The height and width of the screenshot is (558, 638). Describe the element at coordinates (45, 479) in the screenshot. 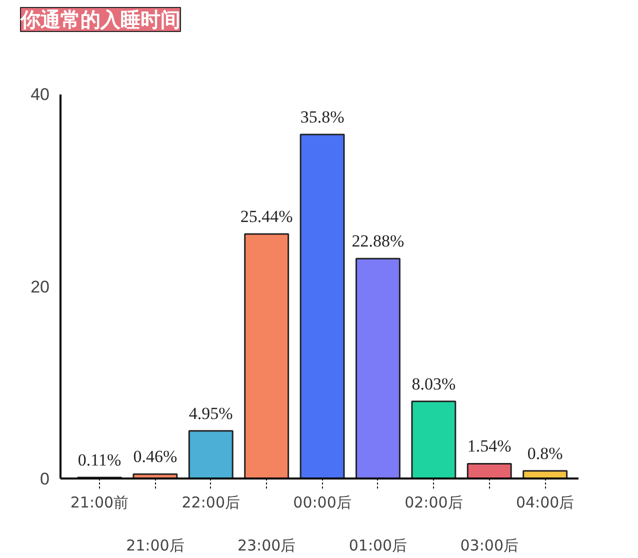

I see `y-tick-label: 0` at that location.